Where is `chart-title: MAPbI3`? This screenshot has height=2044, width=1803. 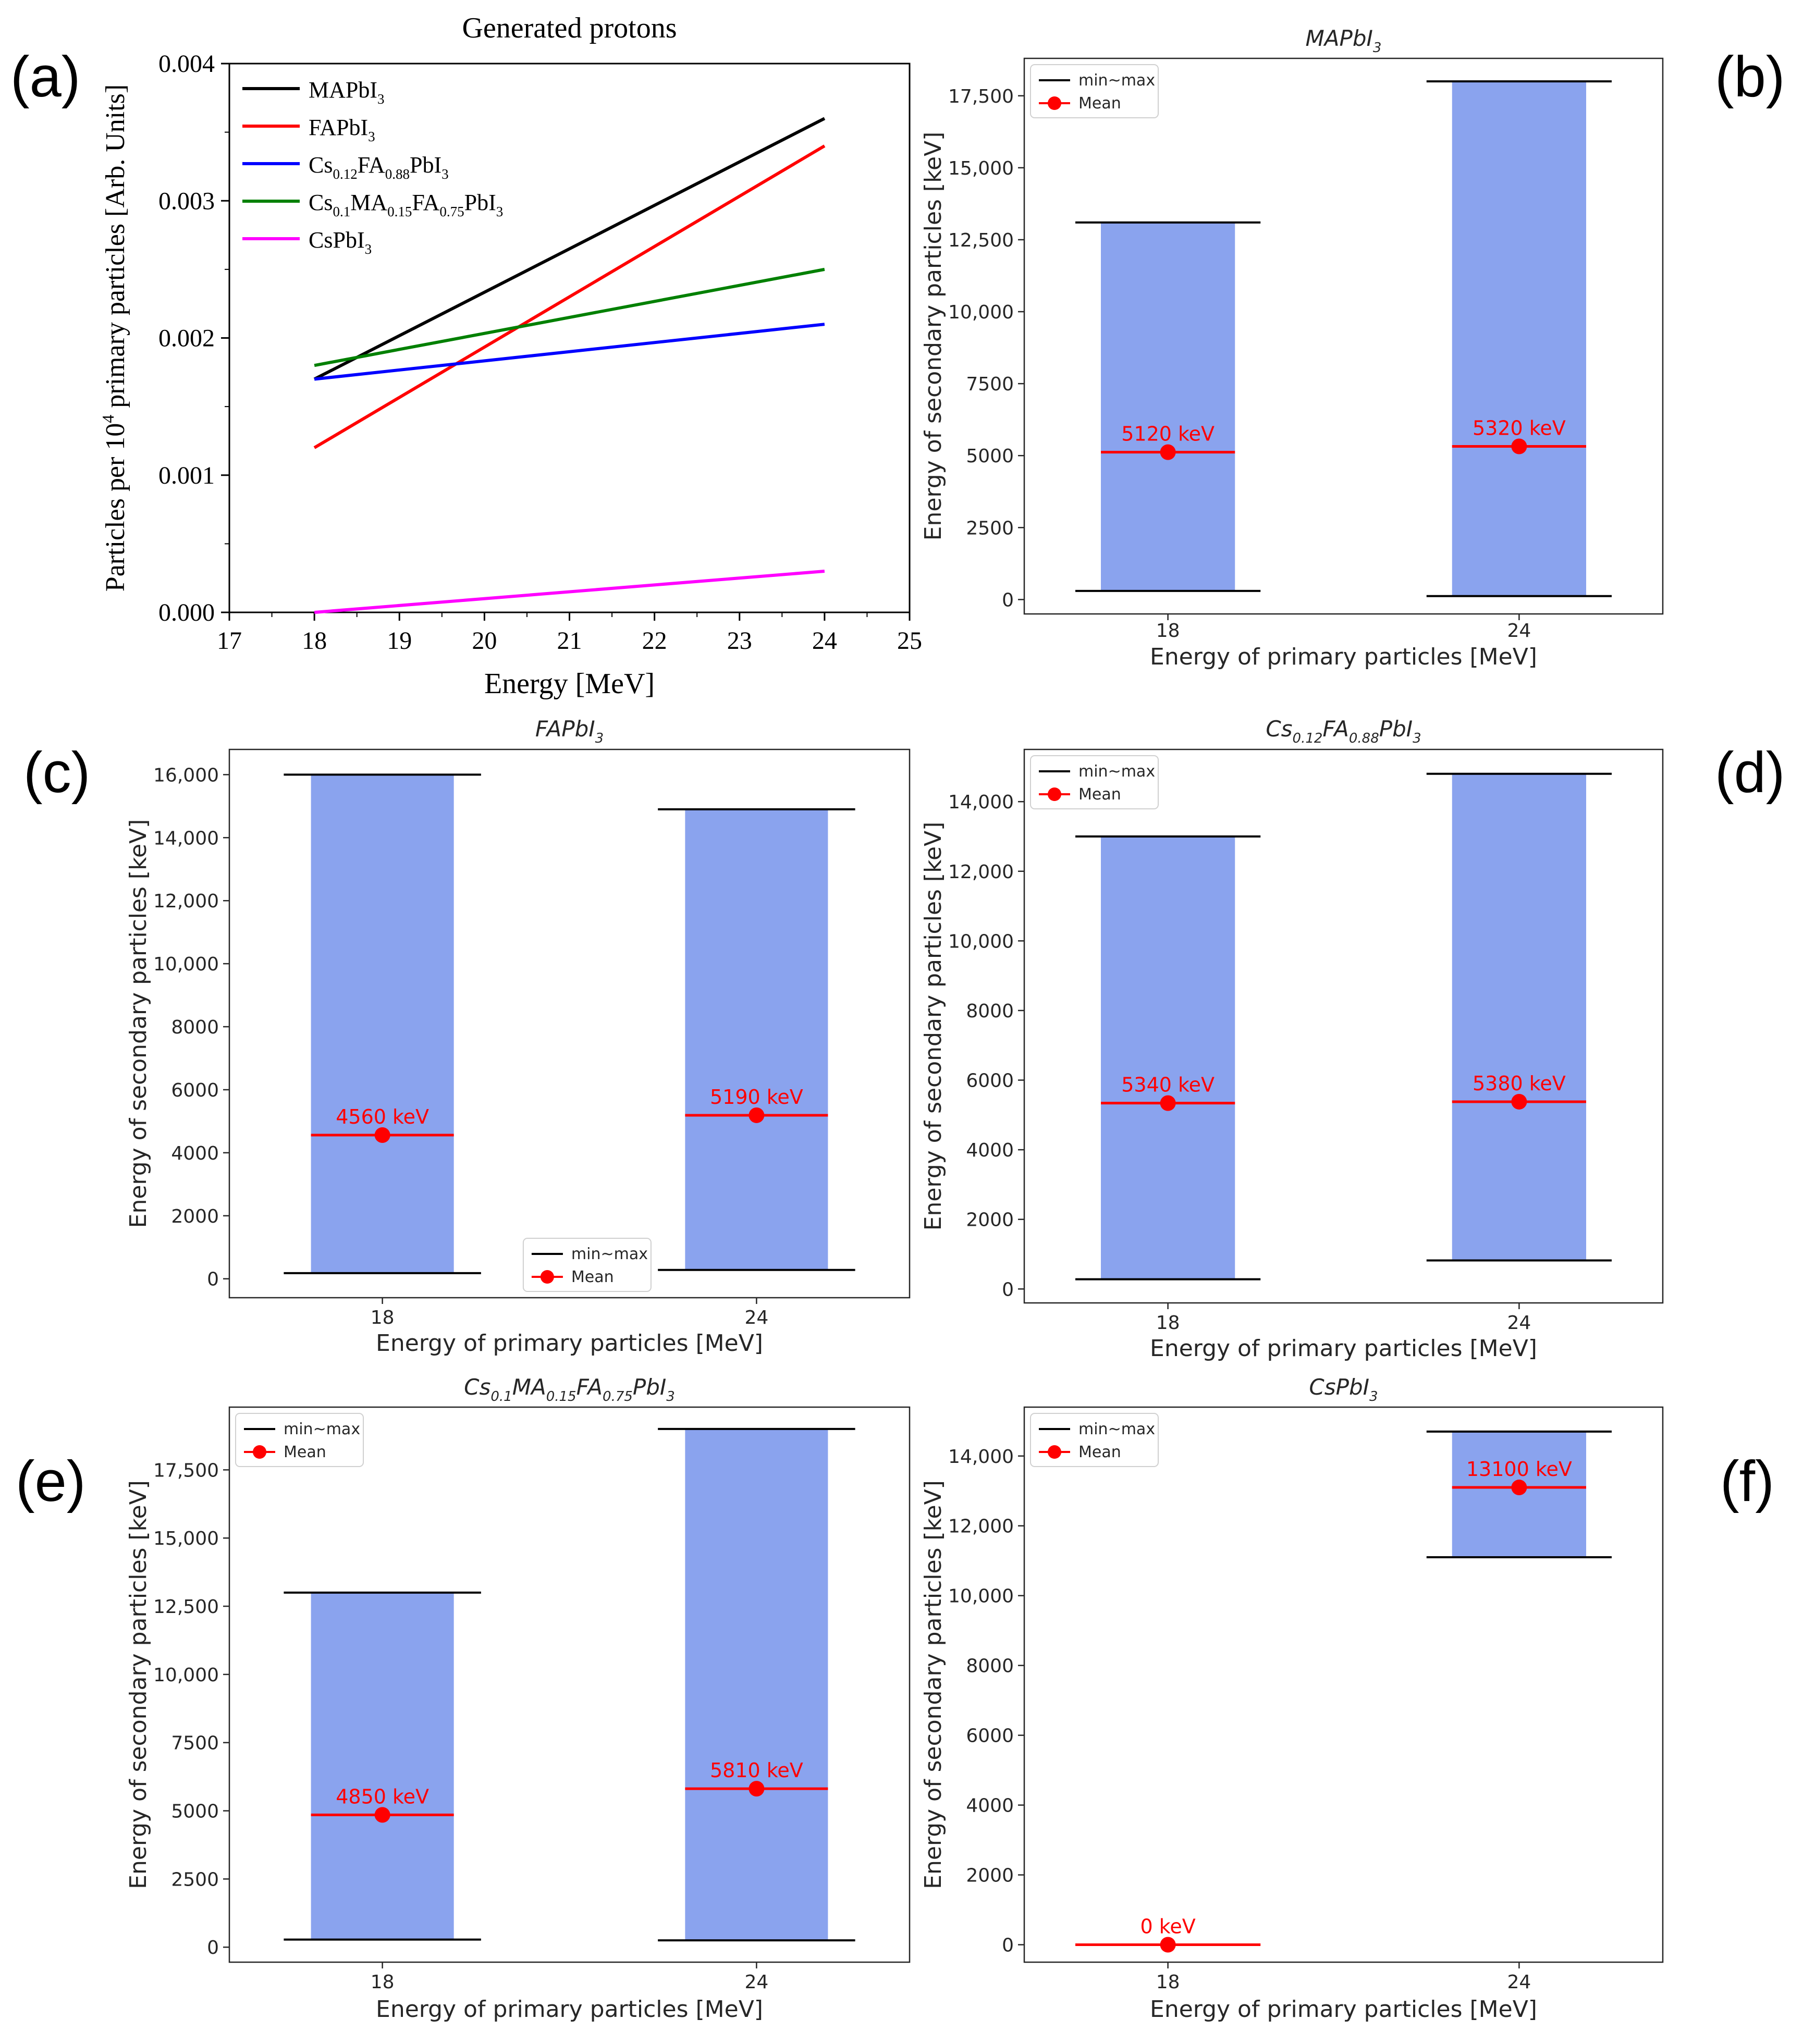 chart-title: MAPbI3 is located at coordinates (1344, 41).